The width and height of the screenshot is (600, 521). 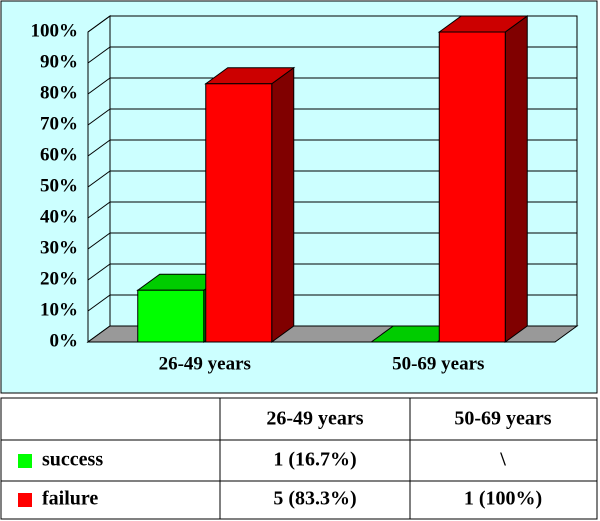 I want to click on legend-label: failure, so click(x=70, y=499).